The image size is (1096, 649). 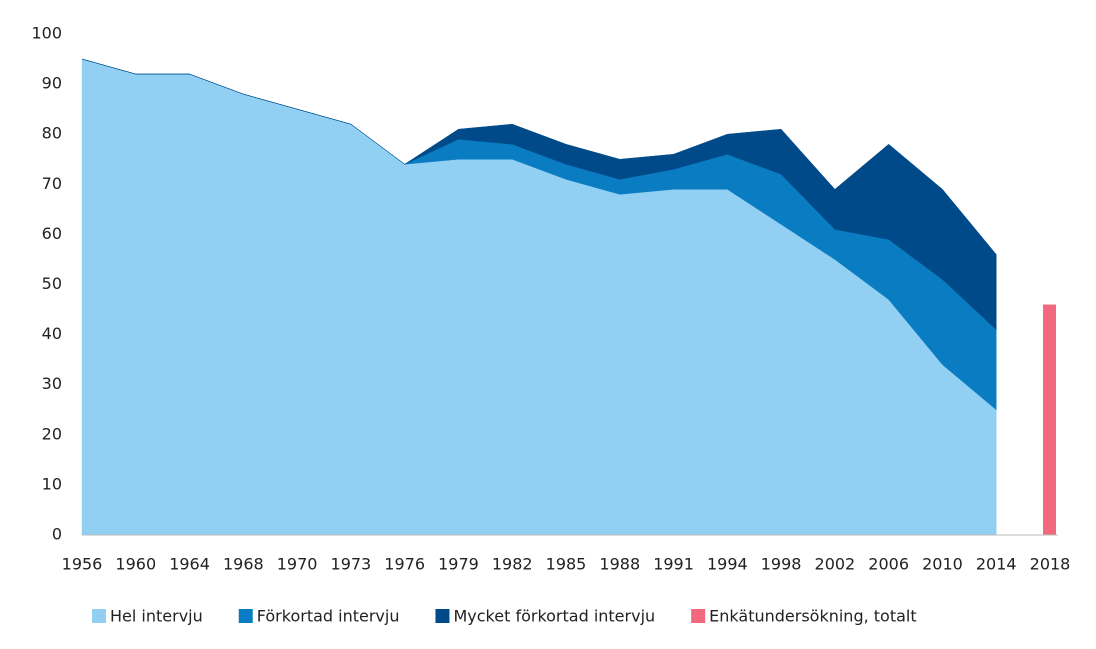 What do you see at coordinates (189, 564) in the screenshot?
I see `x-tick-label: 1964` at bounding box center [189, 564].